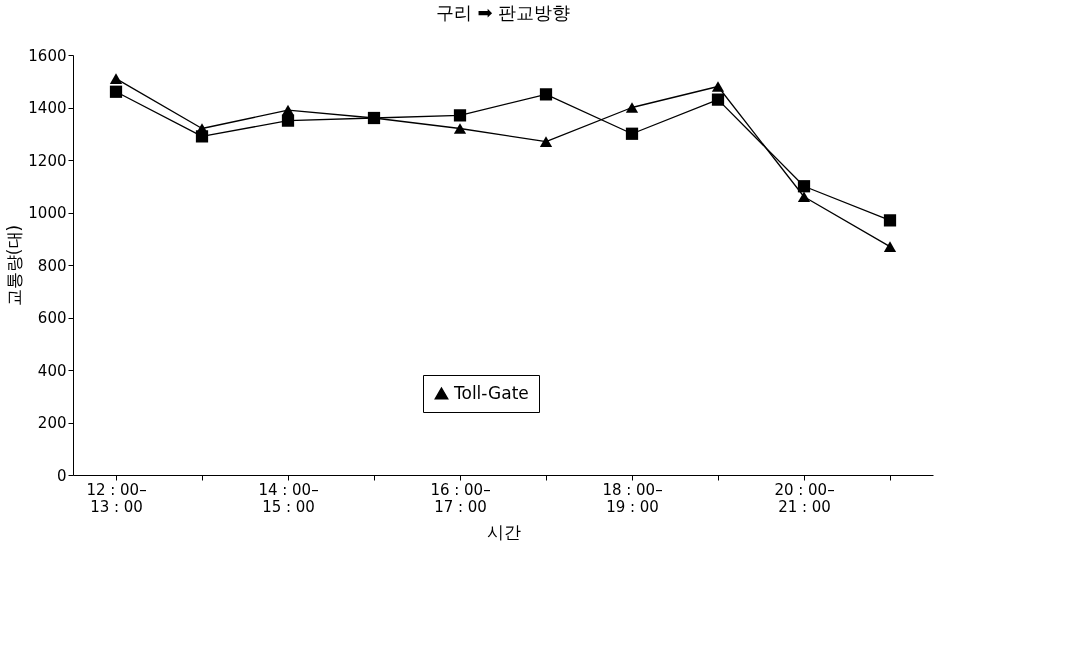 Image resolution: width=1076 pixels, height=652 pixels. I want to click on x-tick-label: 14 : 00– 15 : 00, so click(288, 498).